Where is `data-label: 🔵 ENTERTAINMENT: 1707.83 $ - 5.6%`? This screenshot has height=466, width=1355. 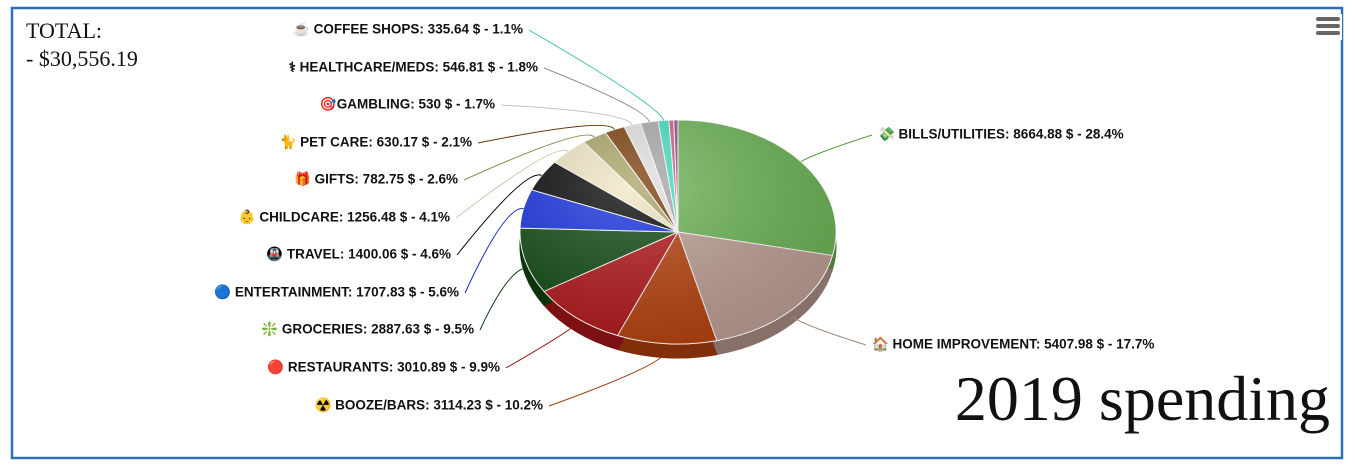
data-label: 🔵 ENTERTAINMENT: 1707.83 $ - 5.6% is located at coordinates (336, 292).